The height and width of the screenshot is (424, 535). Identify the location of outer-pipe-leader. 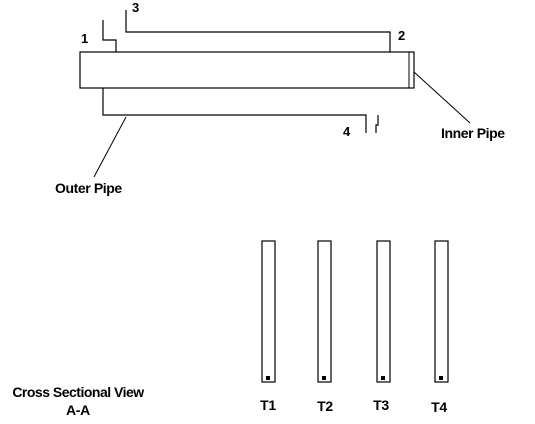
(110, 147).